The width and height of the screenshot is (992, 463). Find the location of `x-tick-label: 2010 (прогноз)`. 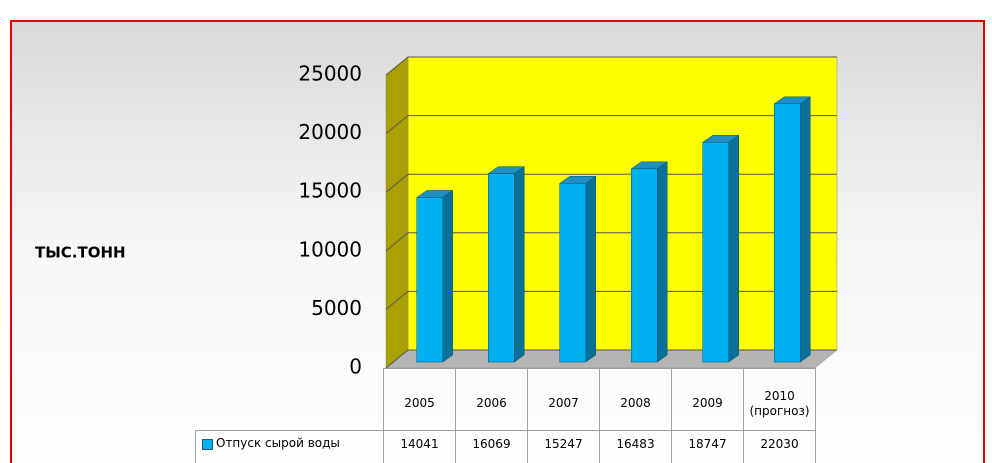

x-tick-label: 2010 (прогноз) is located at coordinates (779, 399).